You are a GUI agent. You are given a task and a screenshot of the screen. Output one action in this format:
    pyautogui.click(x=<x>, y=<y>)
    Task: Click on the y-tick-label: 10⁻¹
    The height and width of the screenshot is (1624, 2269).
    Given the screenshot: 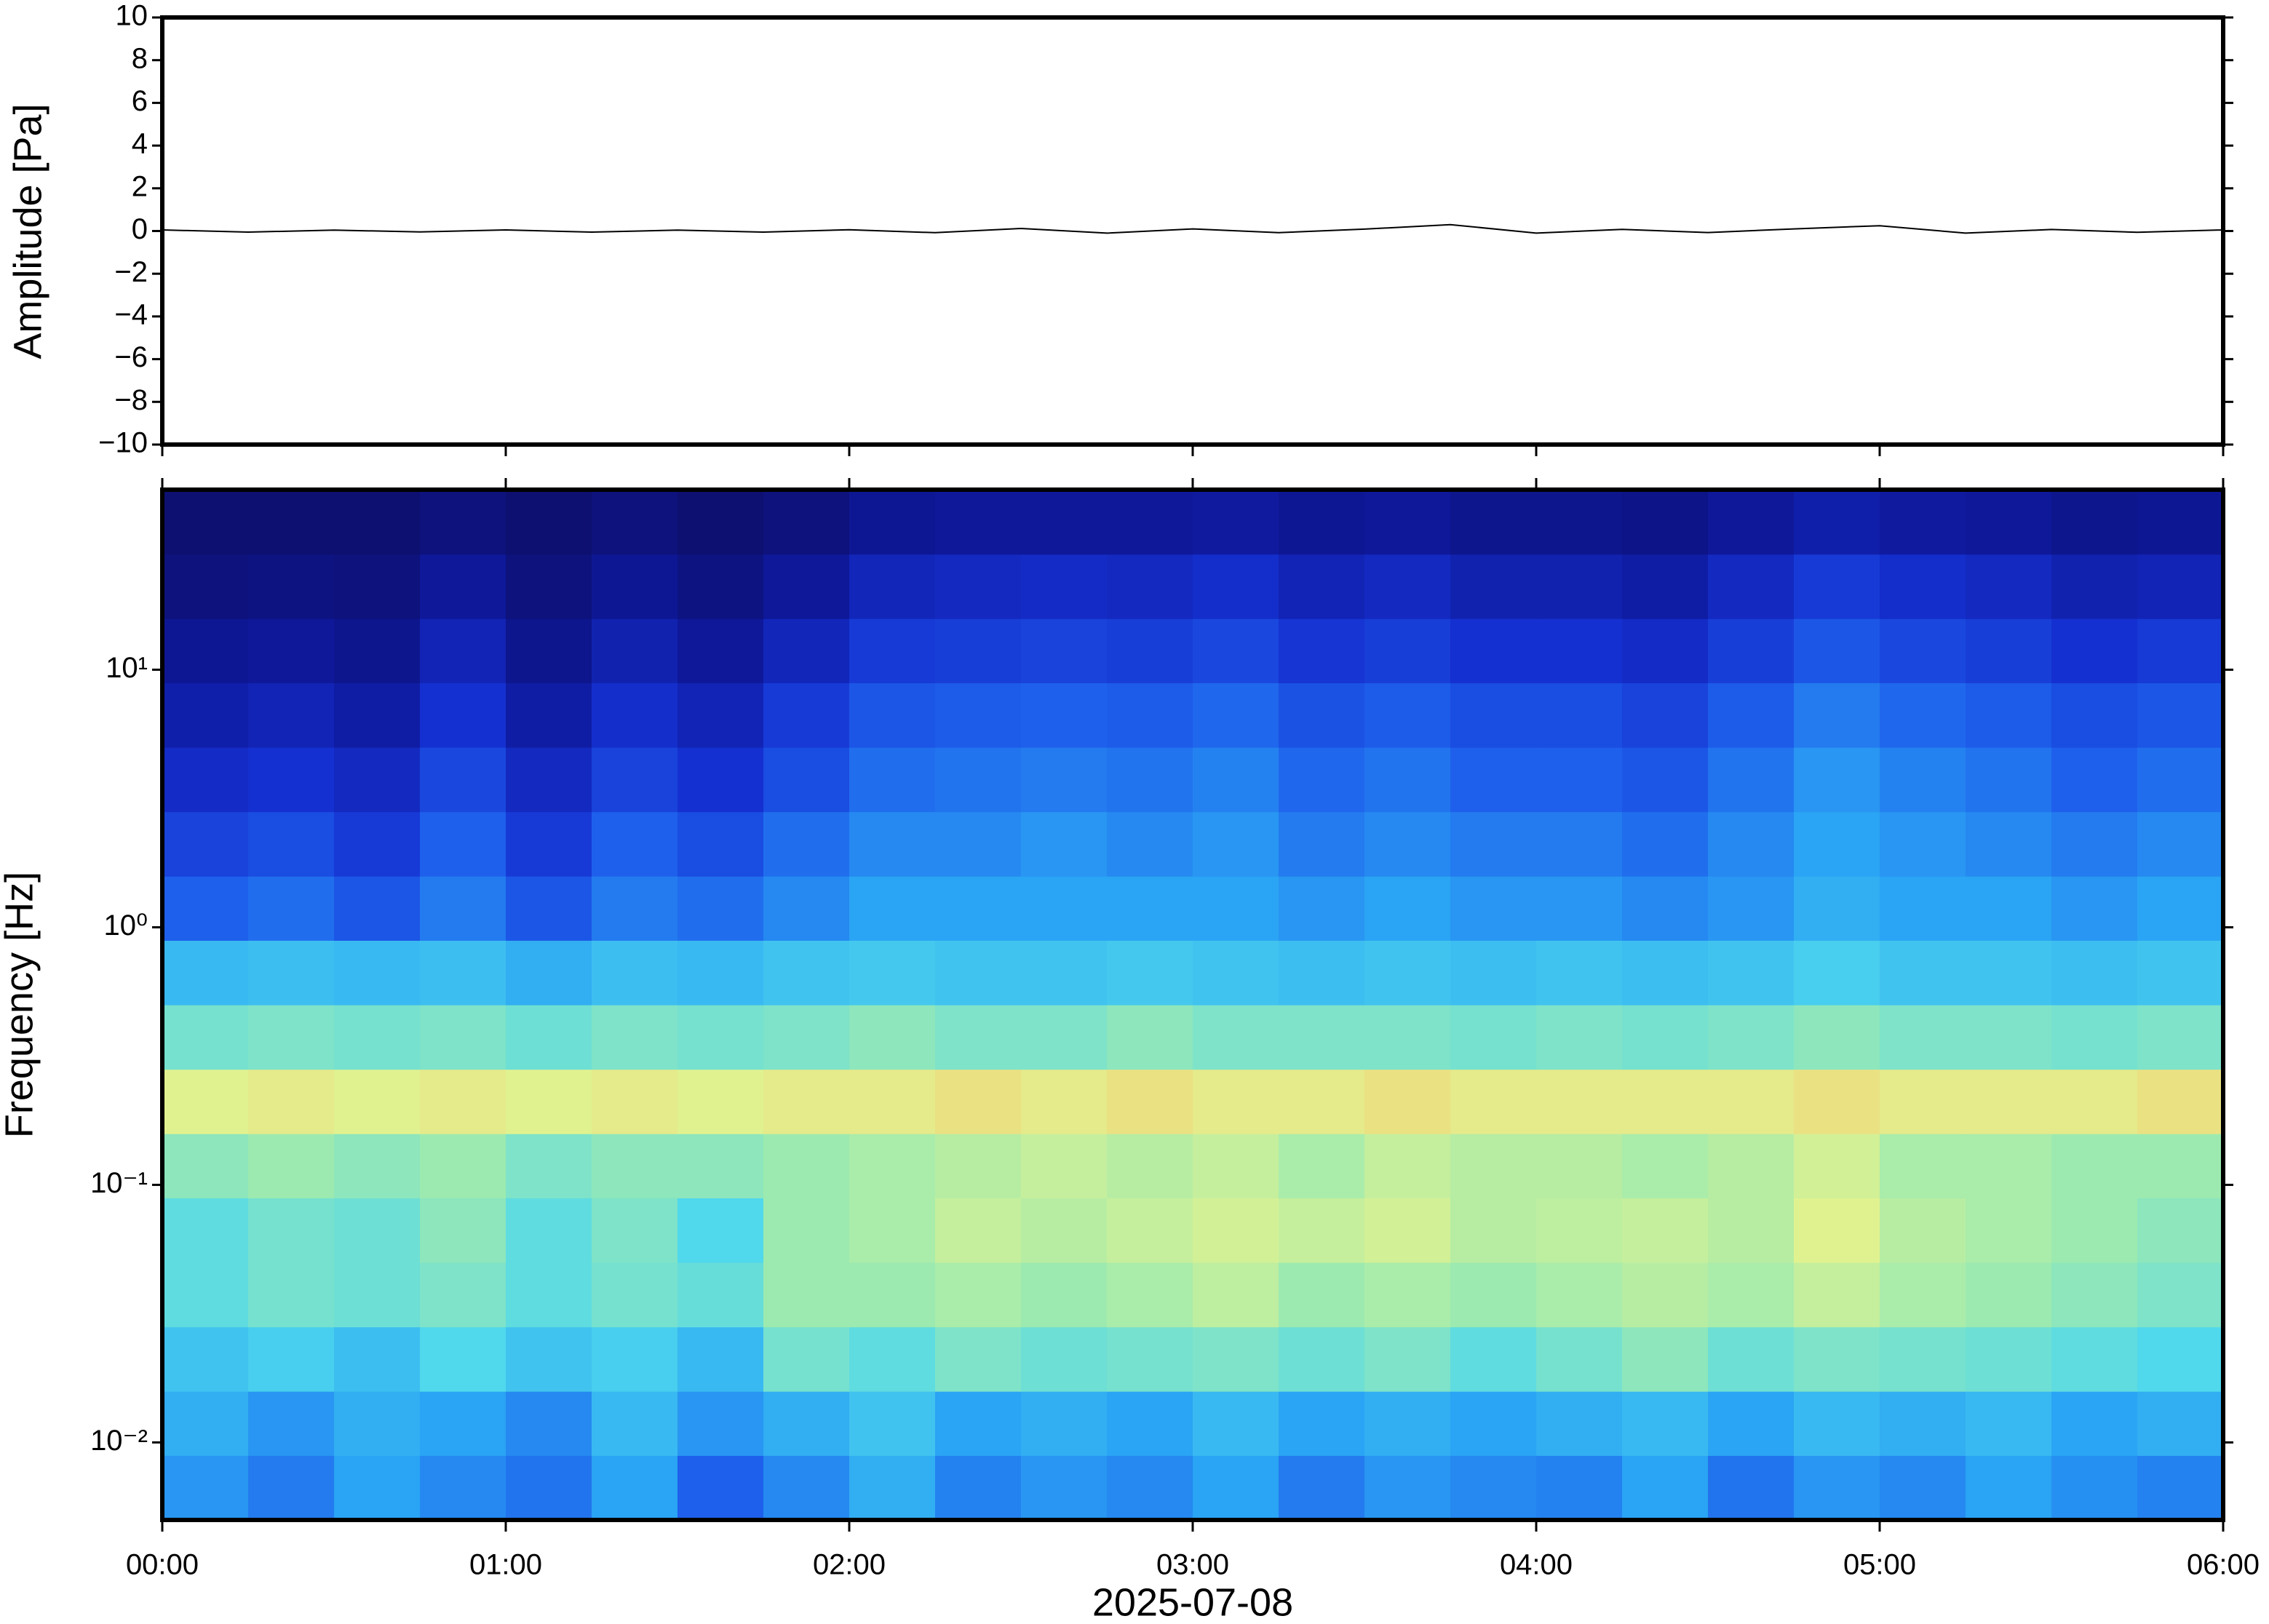 What is the action you would take?
    pyautogui.click(x=119, y=1183)
    